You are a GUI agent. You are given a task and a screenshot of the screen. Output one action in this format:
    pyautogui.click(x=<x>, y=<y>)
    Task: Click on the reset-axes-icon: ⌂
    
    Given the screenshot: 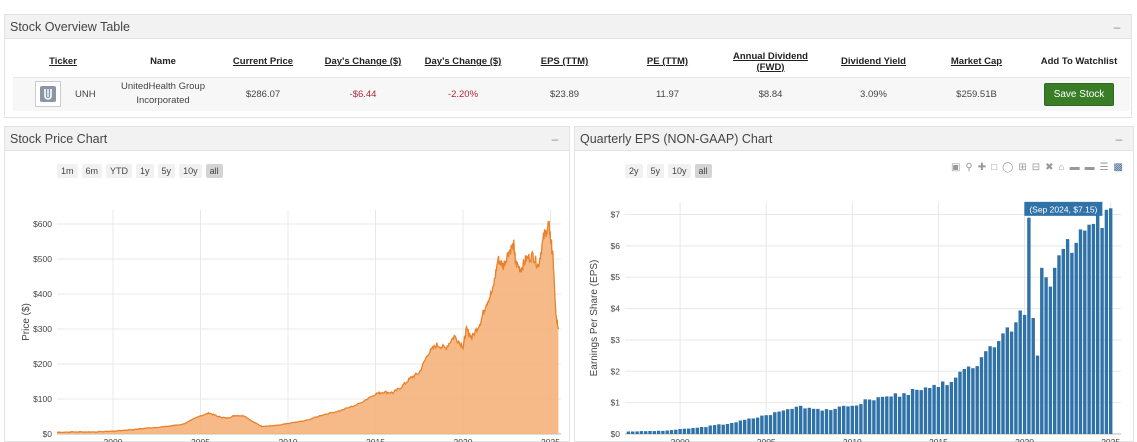 What is the action you would take?
    pyautogui.click(x=1061, y=167)
    